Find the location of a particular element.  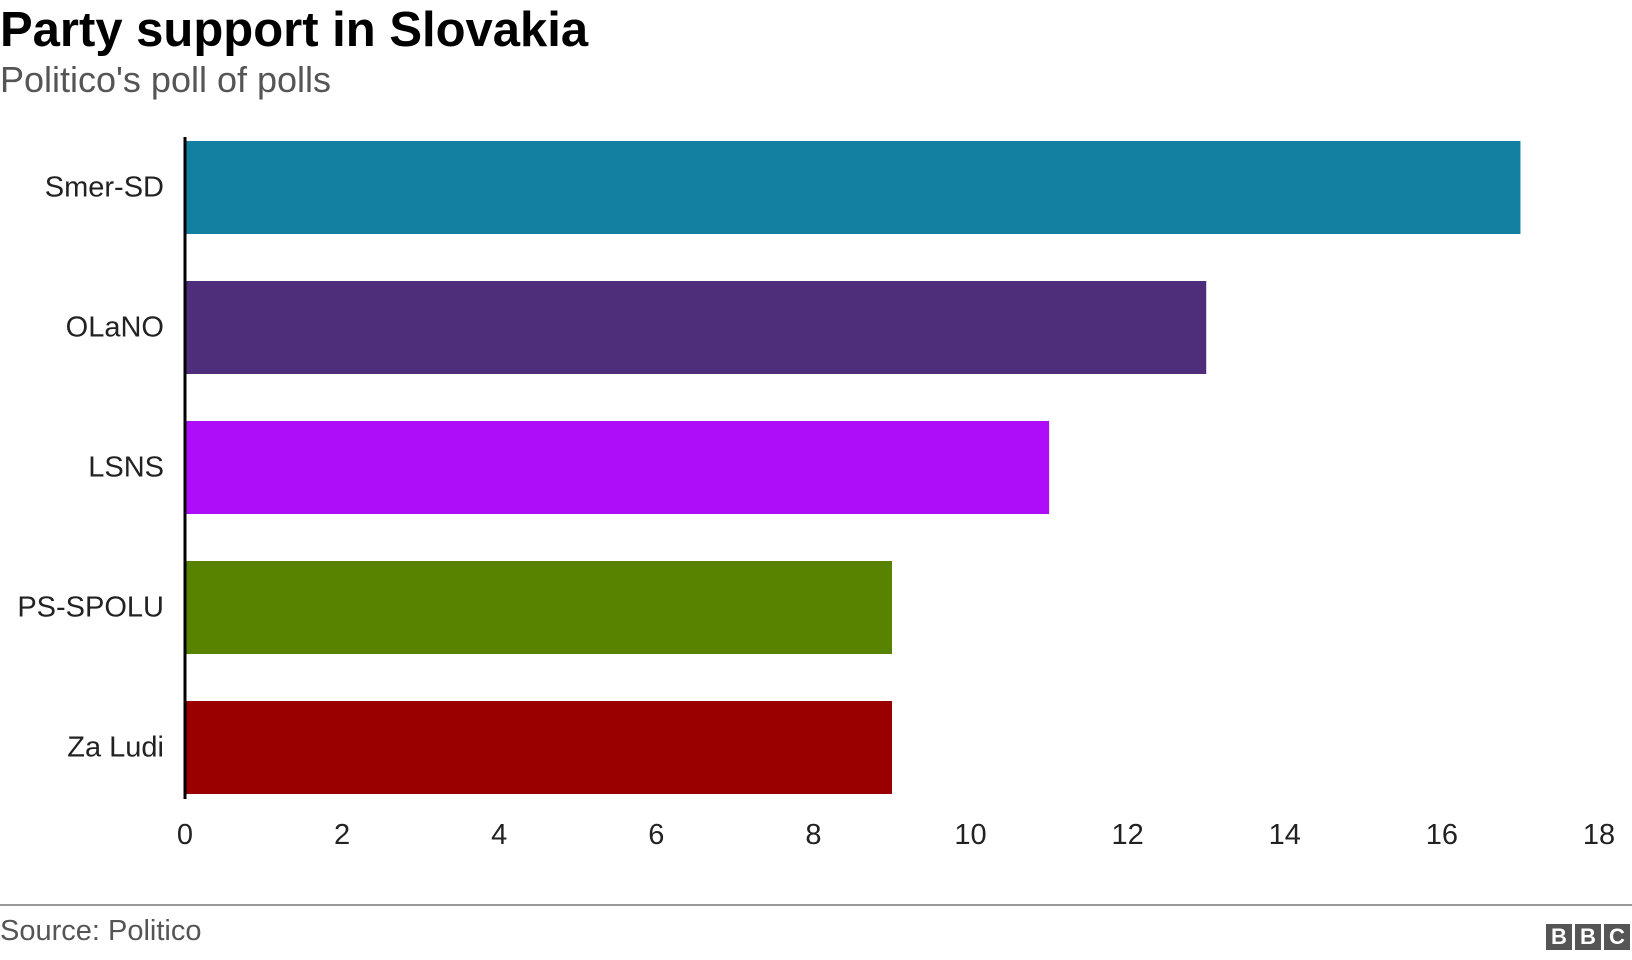

bar-olano is located at coordinates (696, 327).